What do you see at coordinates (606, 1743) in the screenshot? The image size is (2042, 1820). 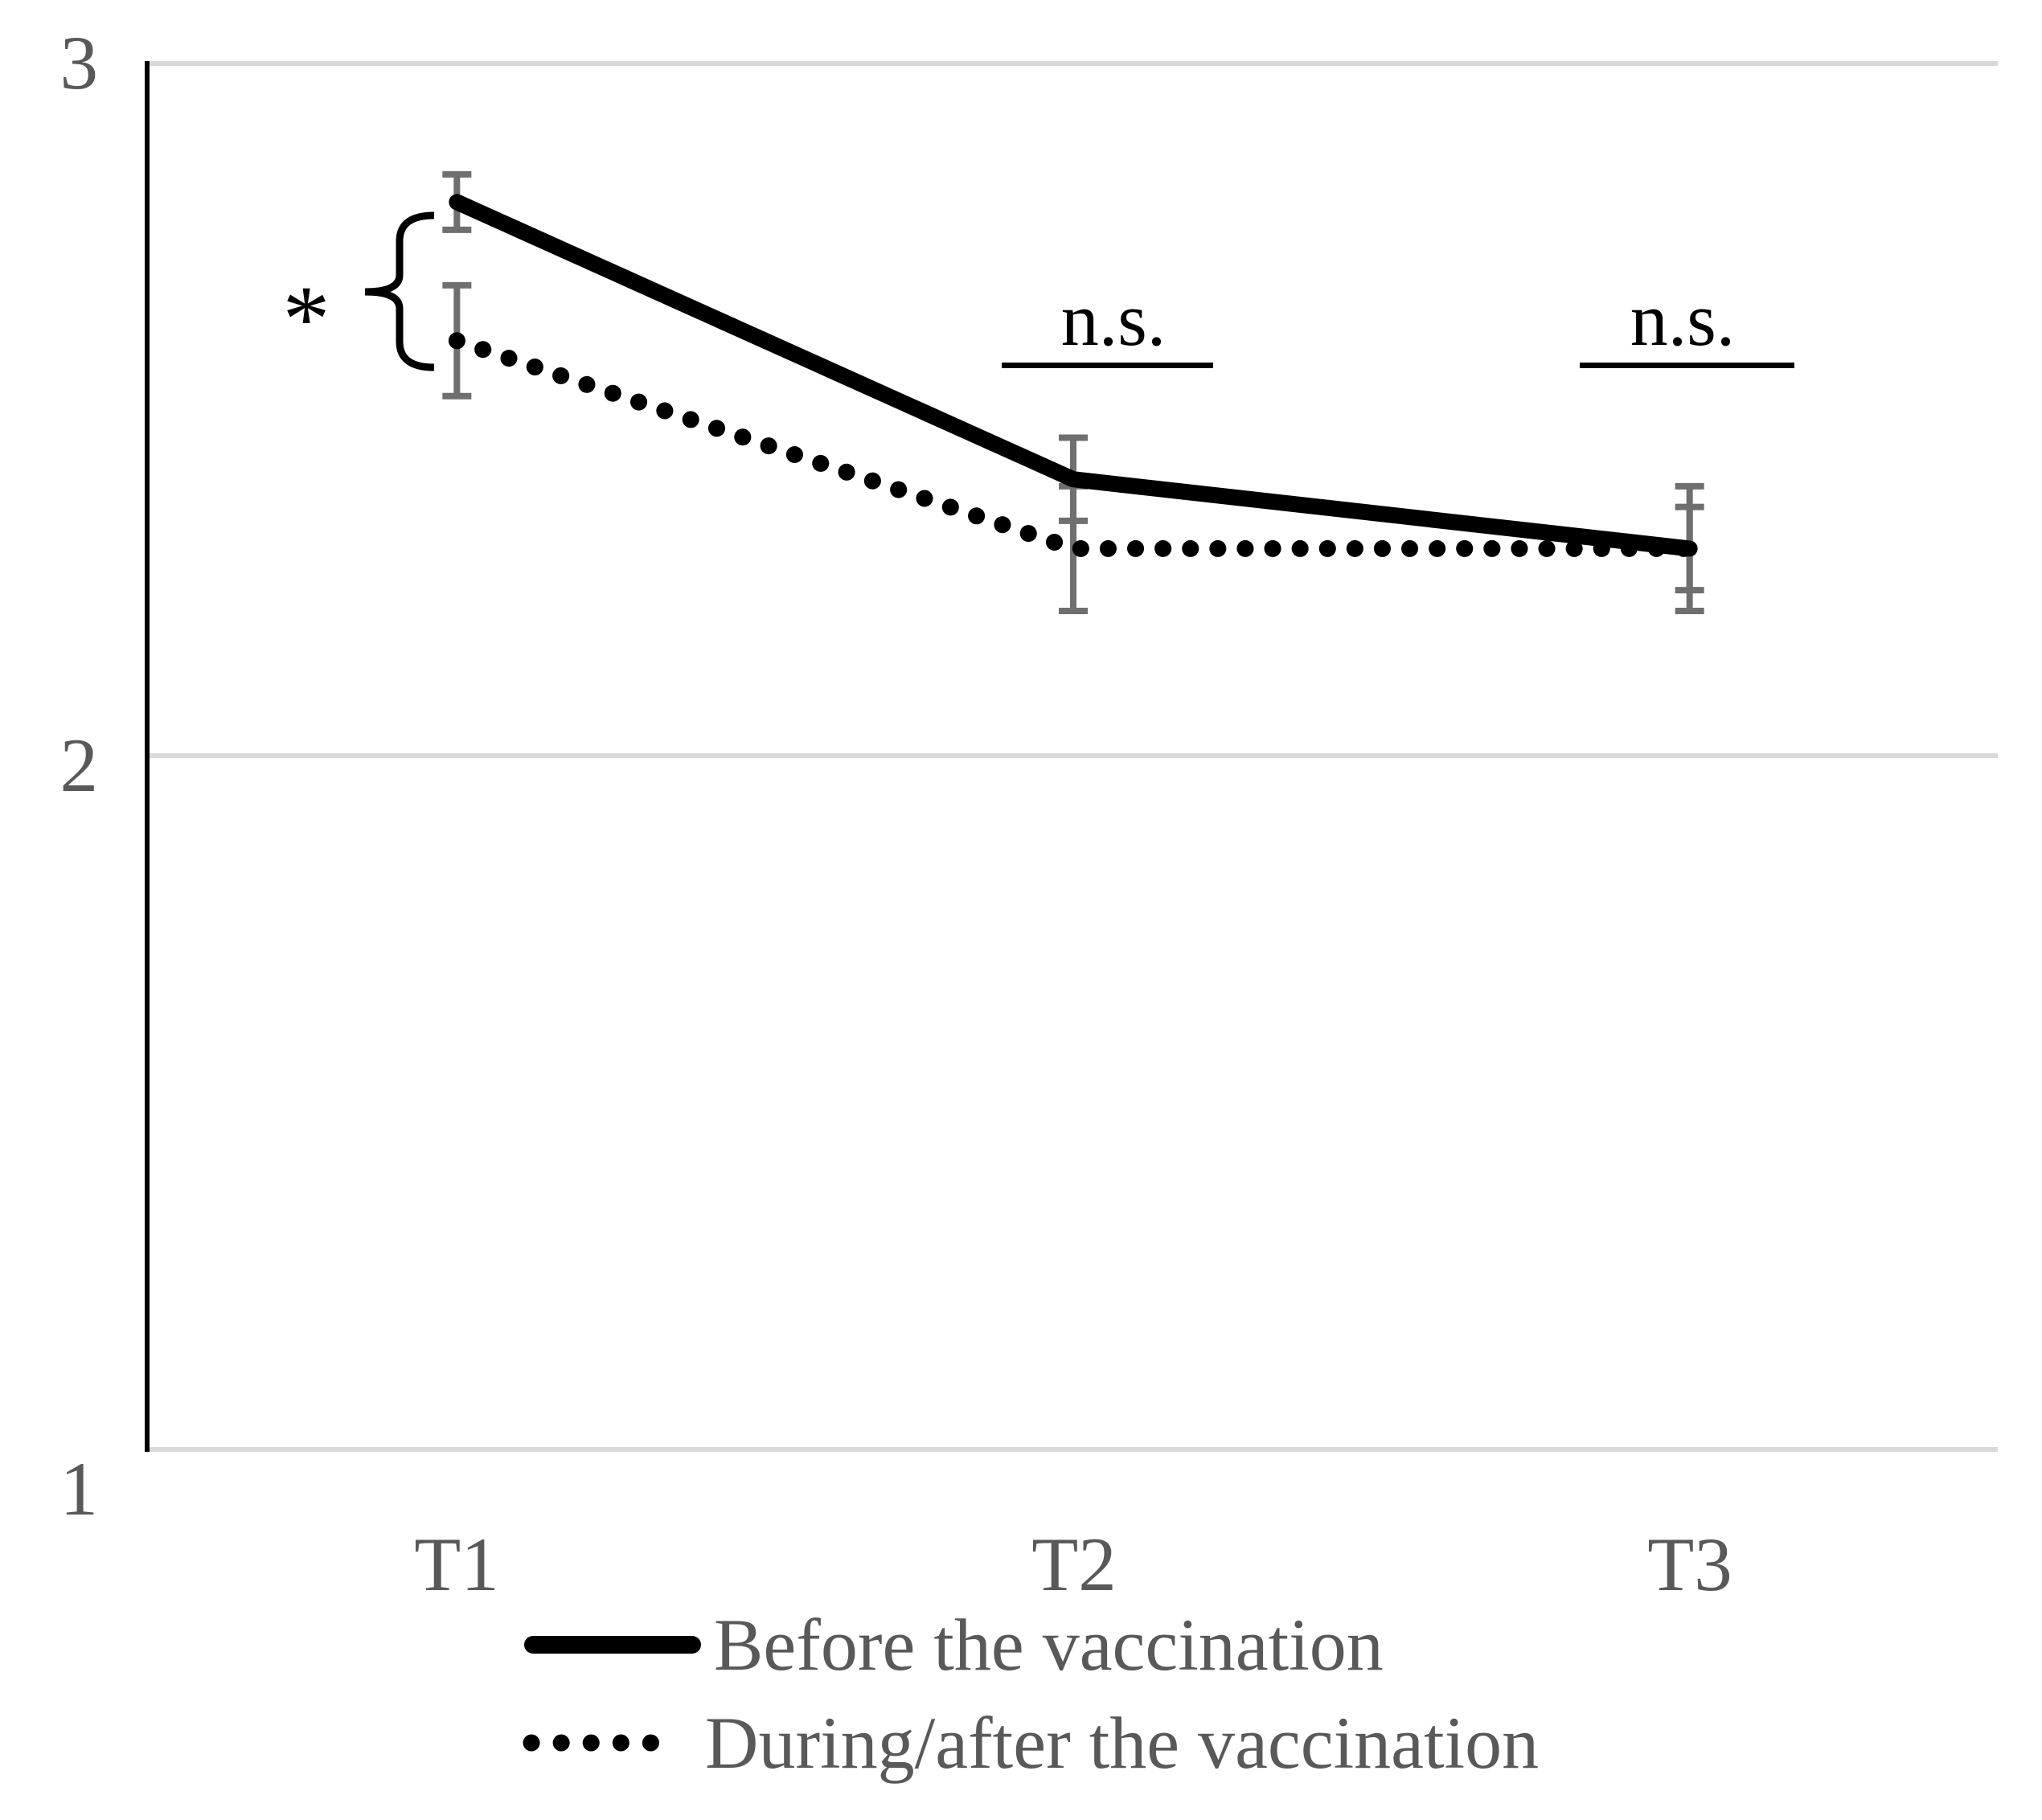 I see `legend-swatch-dotted-line` at bounding box center [606, 1743].